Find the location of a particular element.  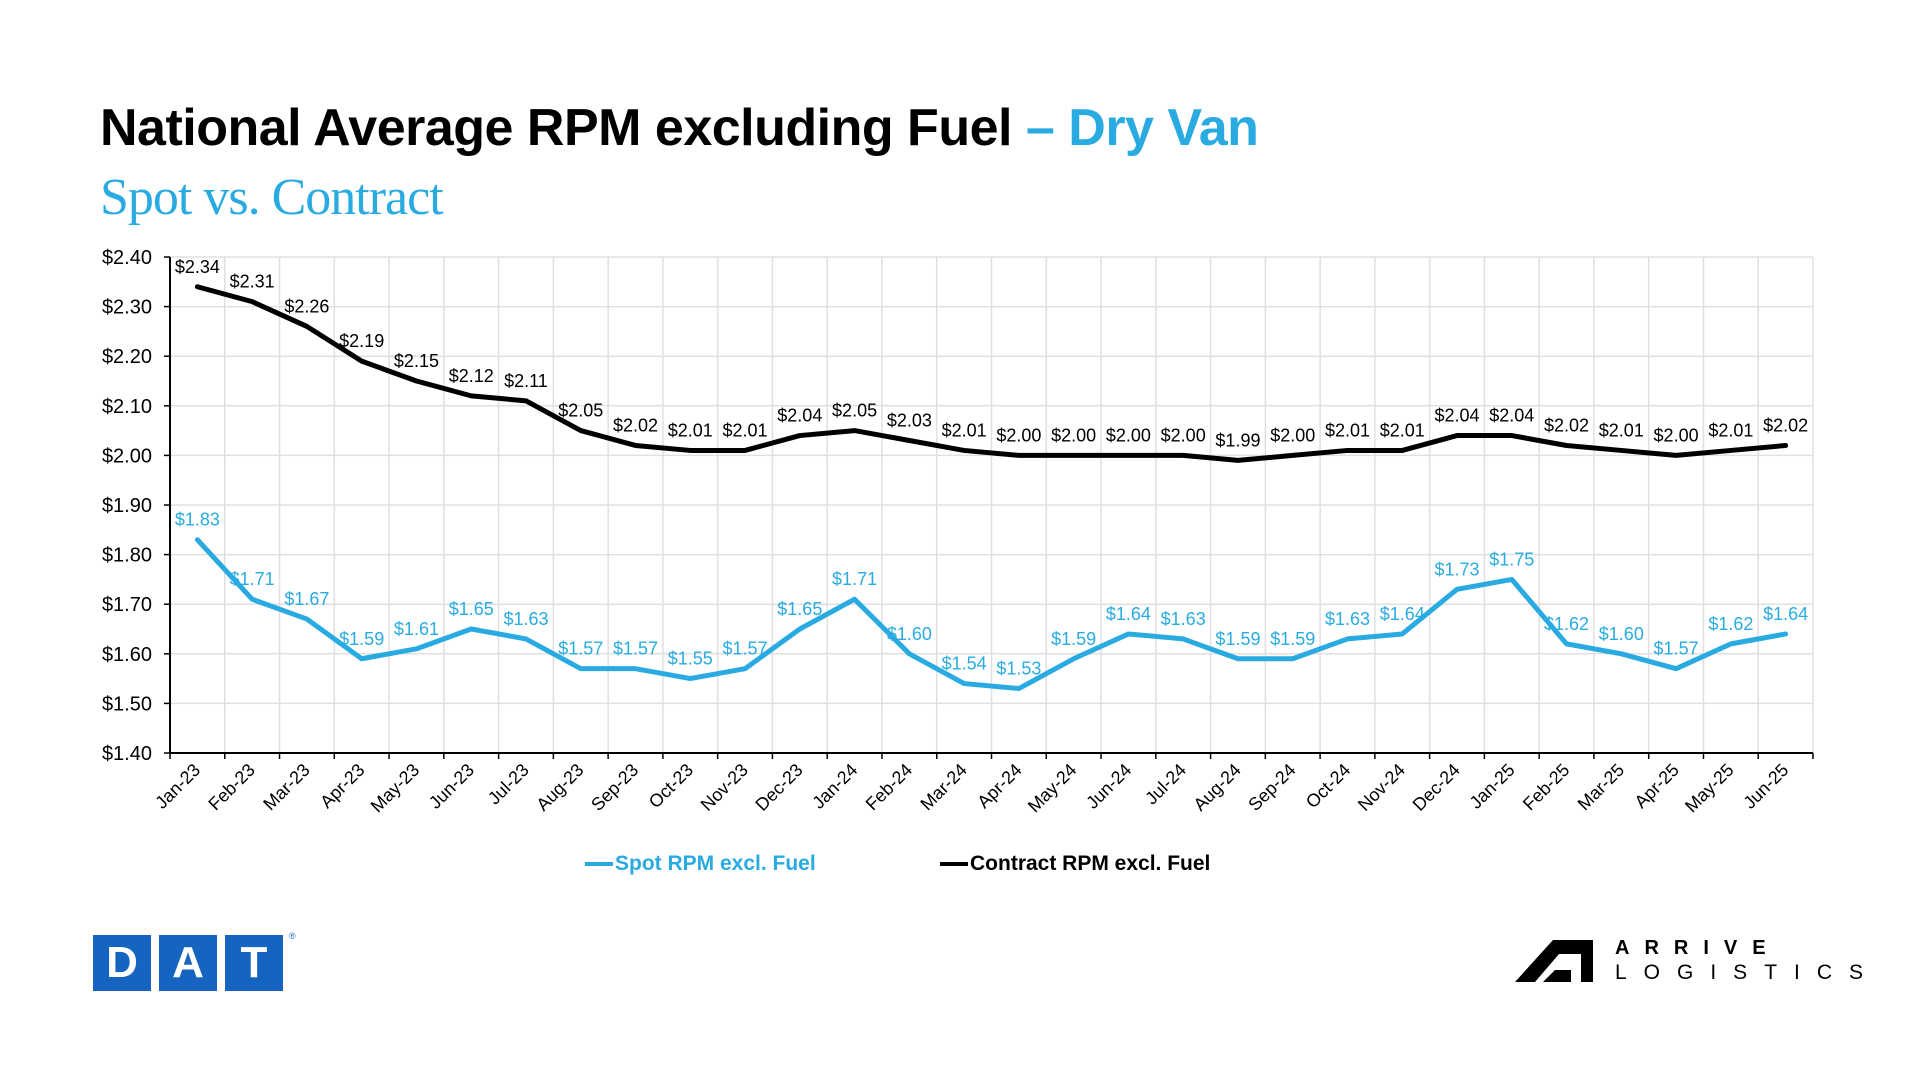

x-tick-label: Feb-23 is located at coordinates (231, 787).